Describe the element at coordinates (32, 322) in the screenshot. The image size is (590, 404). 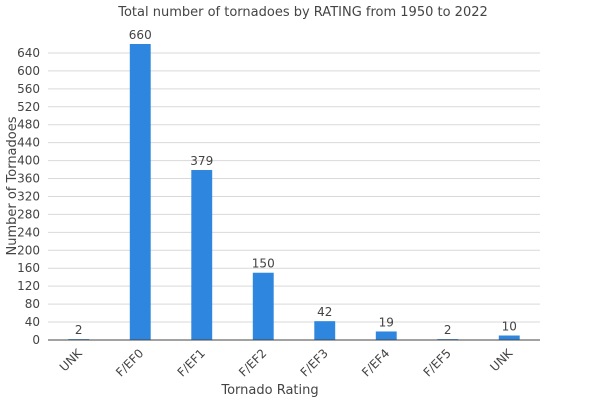
I see `y-tick-label: 40` at that location.